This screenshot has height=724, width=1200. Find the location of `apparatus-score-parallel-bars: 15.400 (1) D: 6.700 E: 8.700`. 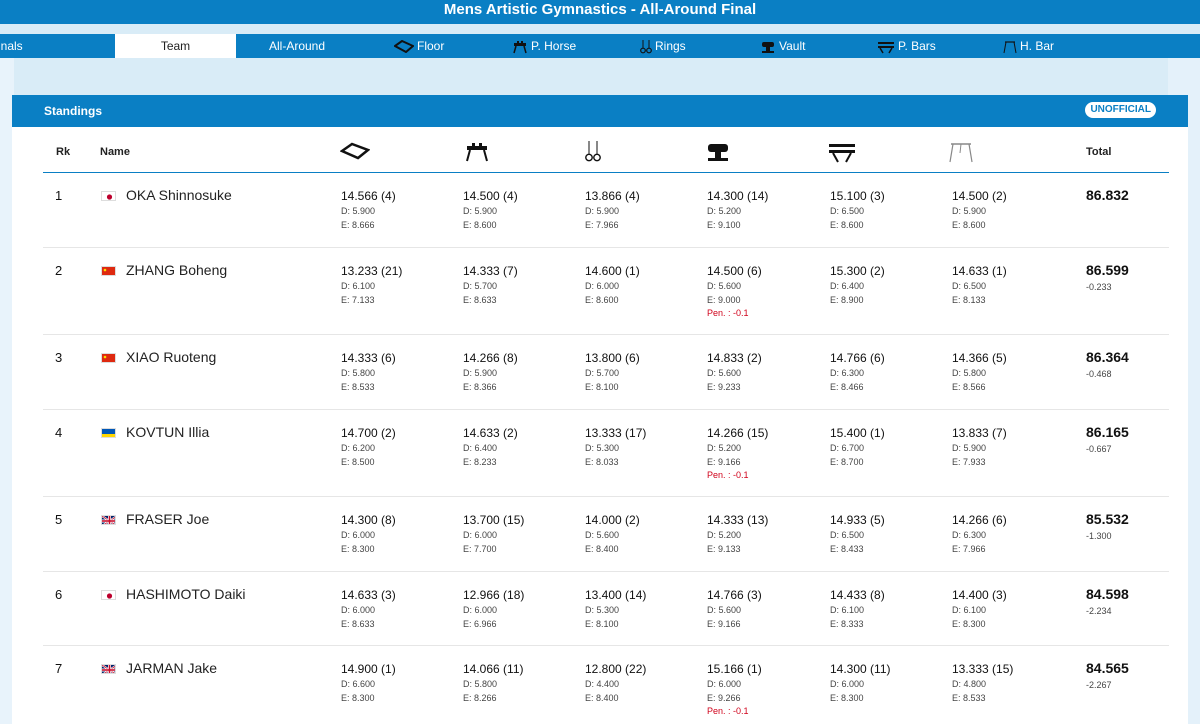

apparatus-score-parallel-bars: 15.400 (1) D: 6.700 E: 8.700 is located at coordinates (885, 447).